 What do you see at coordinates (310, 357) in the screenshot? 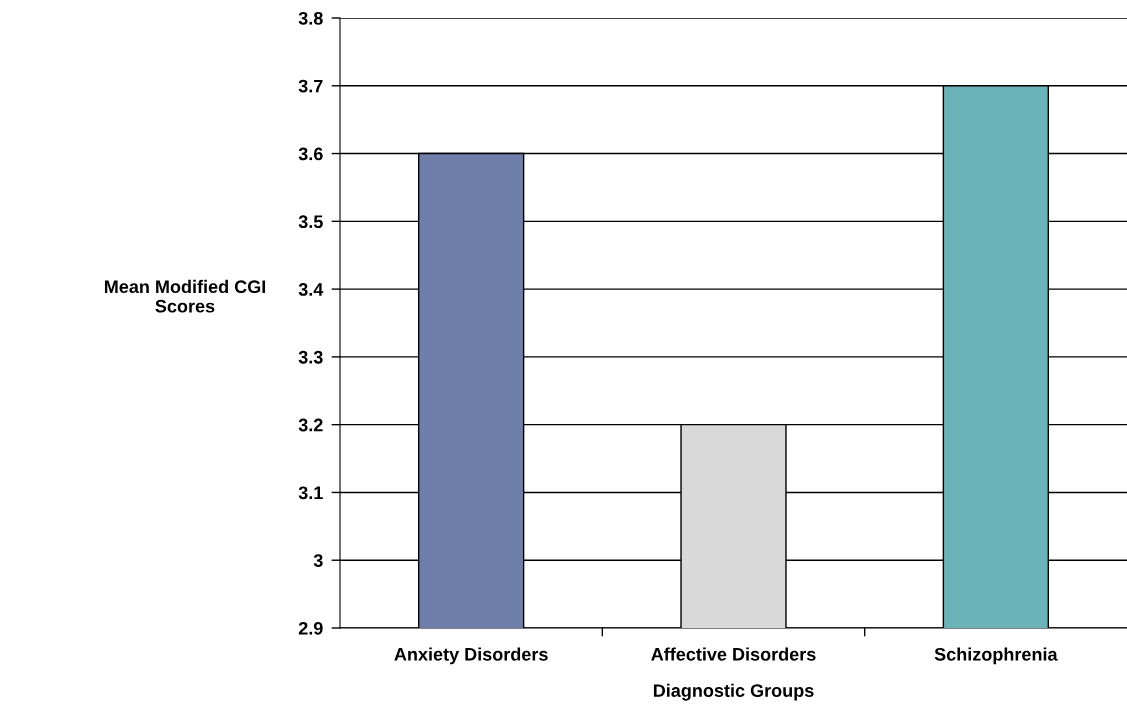
I see `y-tick-label: 3.3` at bounding box center [310, 357].